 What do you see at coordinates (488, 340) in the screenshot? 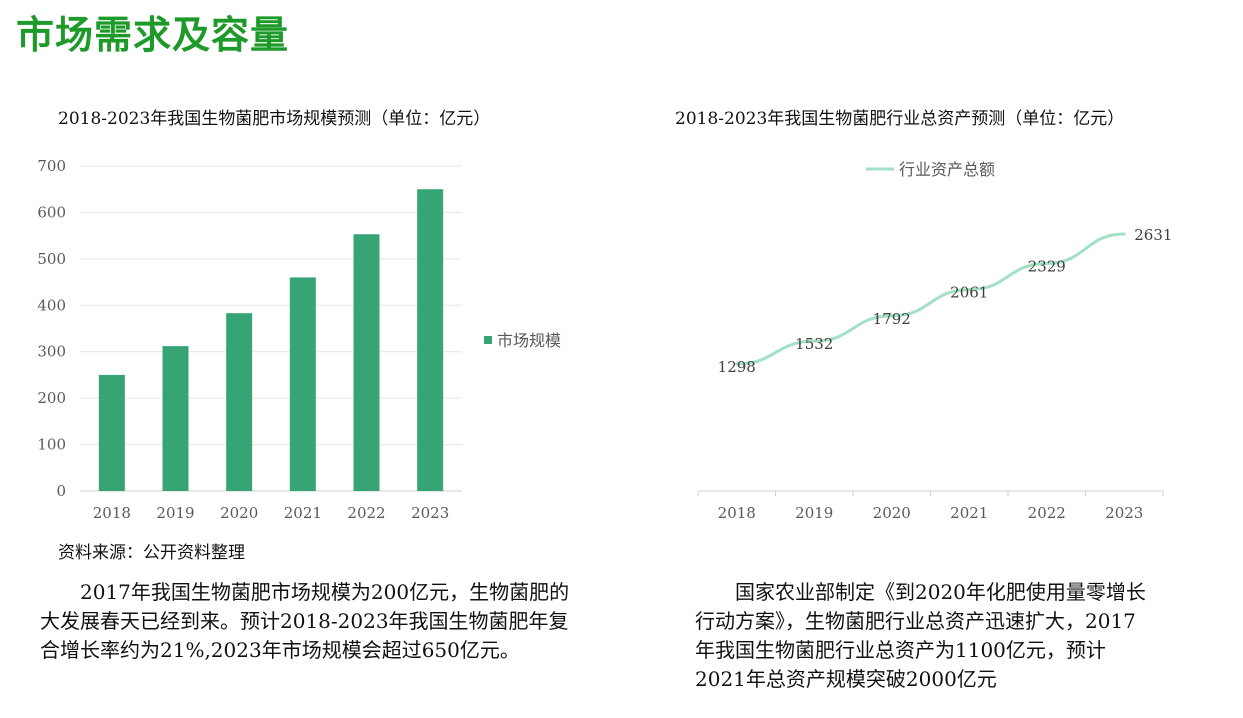
I see `legend-swatch` at bounding box center [488, 340].